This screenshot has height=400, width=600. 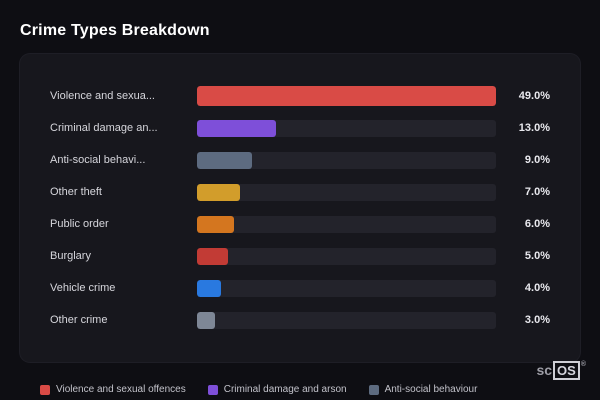 What do you see at coordinates (83, 288) in the screenshot?
I see `bar-label: Vehicle crime` at bounding box center [83, 288].